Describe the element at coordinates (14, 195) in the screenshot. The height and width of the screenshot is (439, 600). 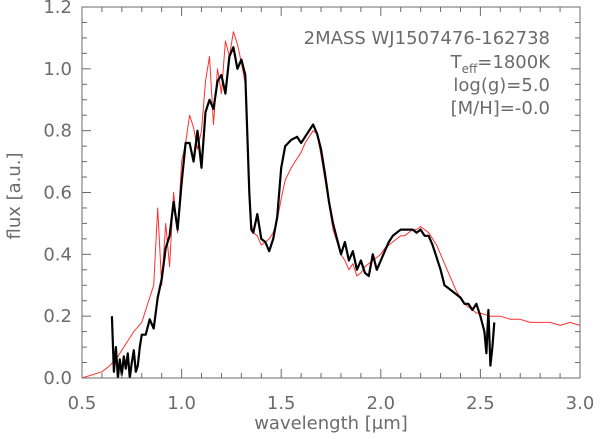
I see `y-axis-title: flux [a.u.]` at that location.